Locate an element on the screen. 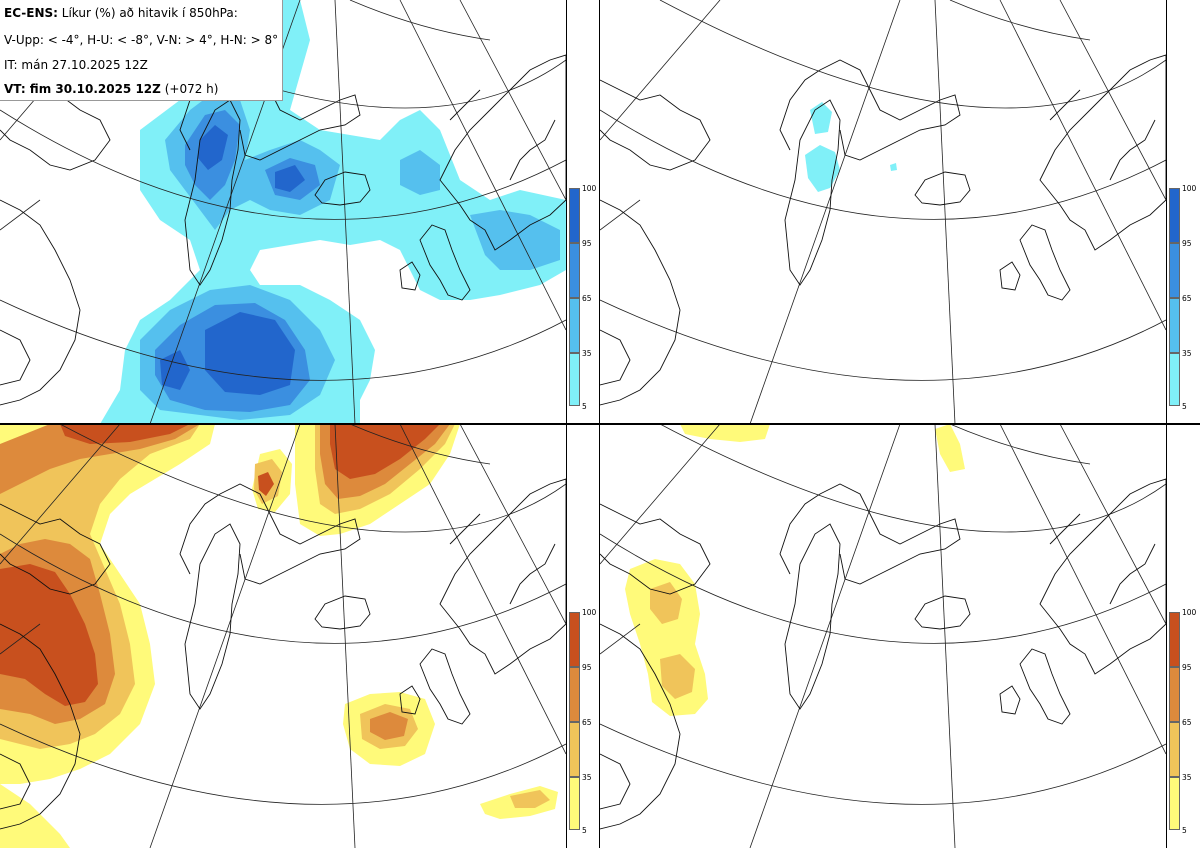 This screenshot has width=1200, height=848. prob-field-warm-strong is located at coordinates (795, 570).